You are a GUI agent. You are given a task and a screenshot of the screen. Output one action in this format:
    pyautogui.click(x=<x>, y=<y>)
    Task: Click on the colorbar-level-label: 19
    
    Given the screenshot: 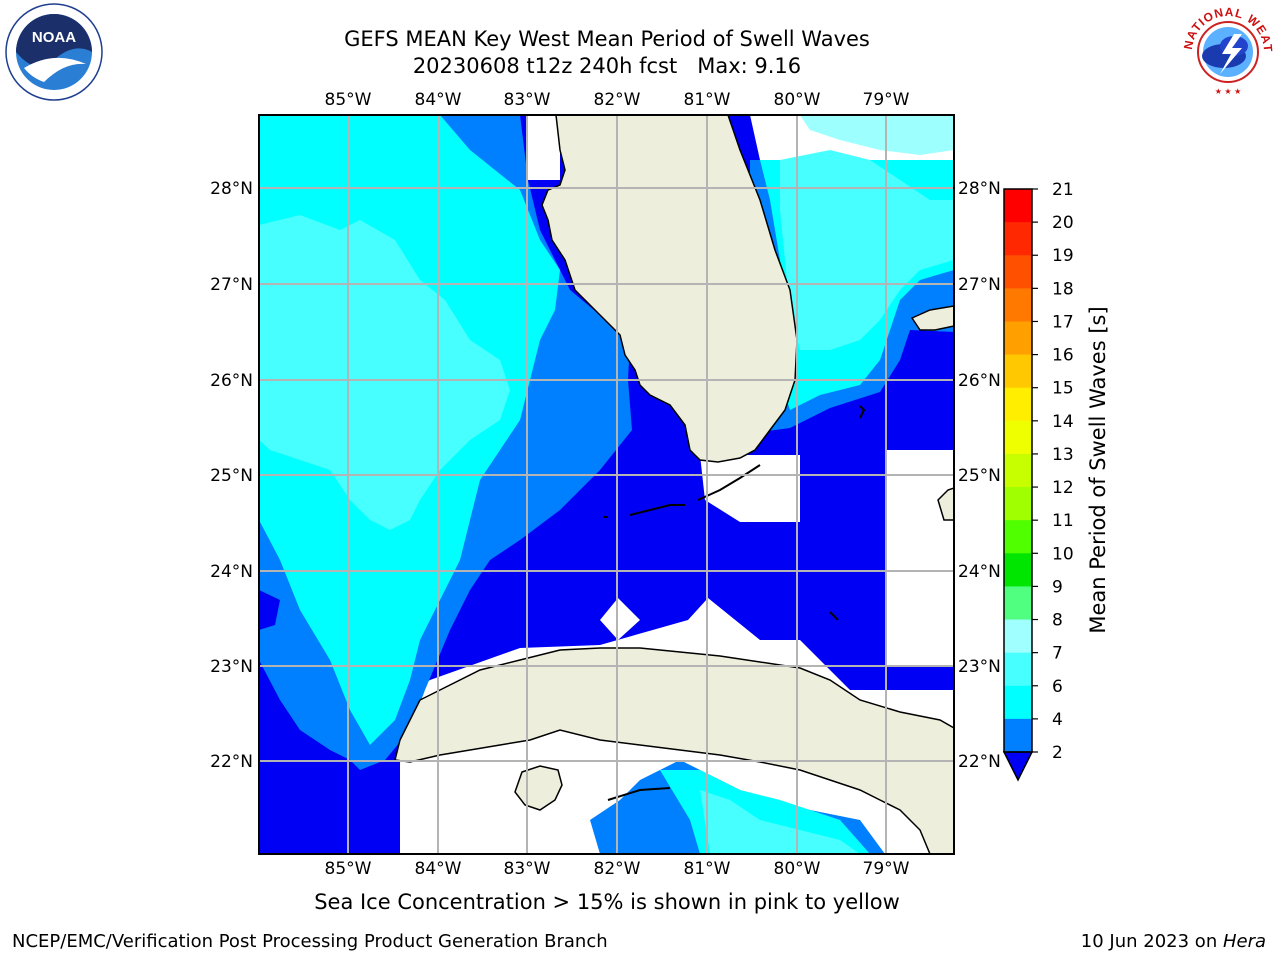 What is the action you would take?
    pyautogui.click(x=1063, y=256)
    